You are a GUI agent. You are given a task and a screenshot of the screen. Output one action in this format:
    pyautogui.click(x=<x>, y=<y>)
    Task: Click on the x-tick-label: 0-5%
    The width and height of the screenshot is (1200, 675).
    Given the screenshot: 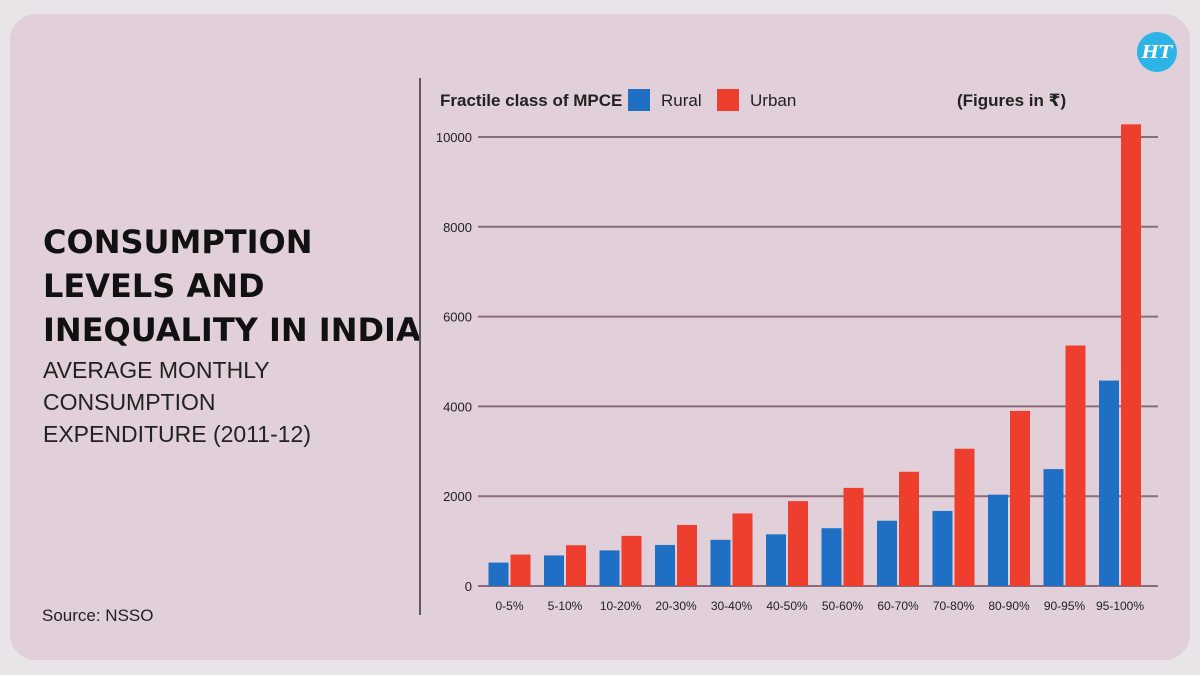 What is the action you would take?
    pyautogui.click(x=509, y=606)
    